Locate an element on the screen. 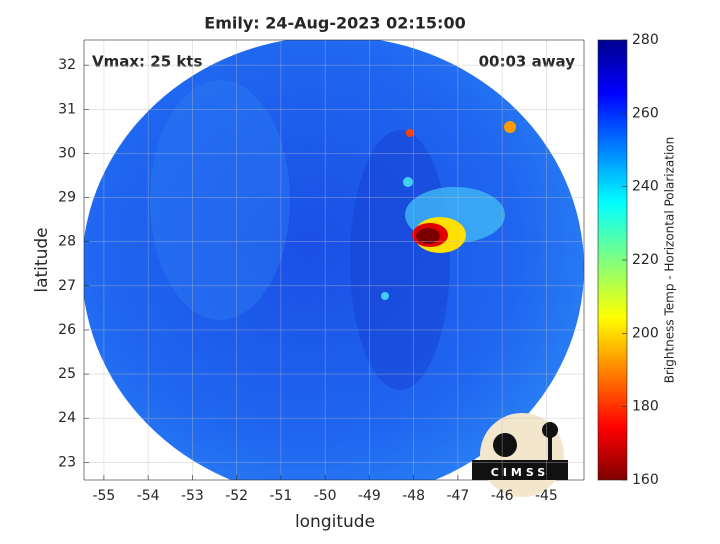  annotation: 00:03 away is located at coordinates (527, 62).